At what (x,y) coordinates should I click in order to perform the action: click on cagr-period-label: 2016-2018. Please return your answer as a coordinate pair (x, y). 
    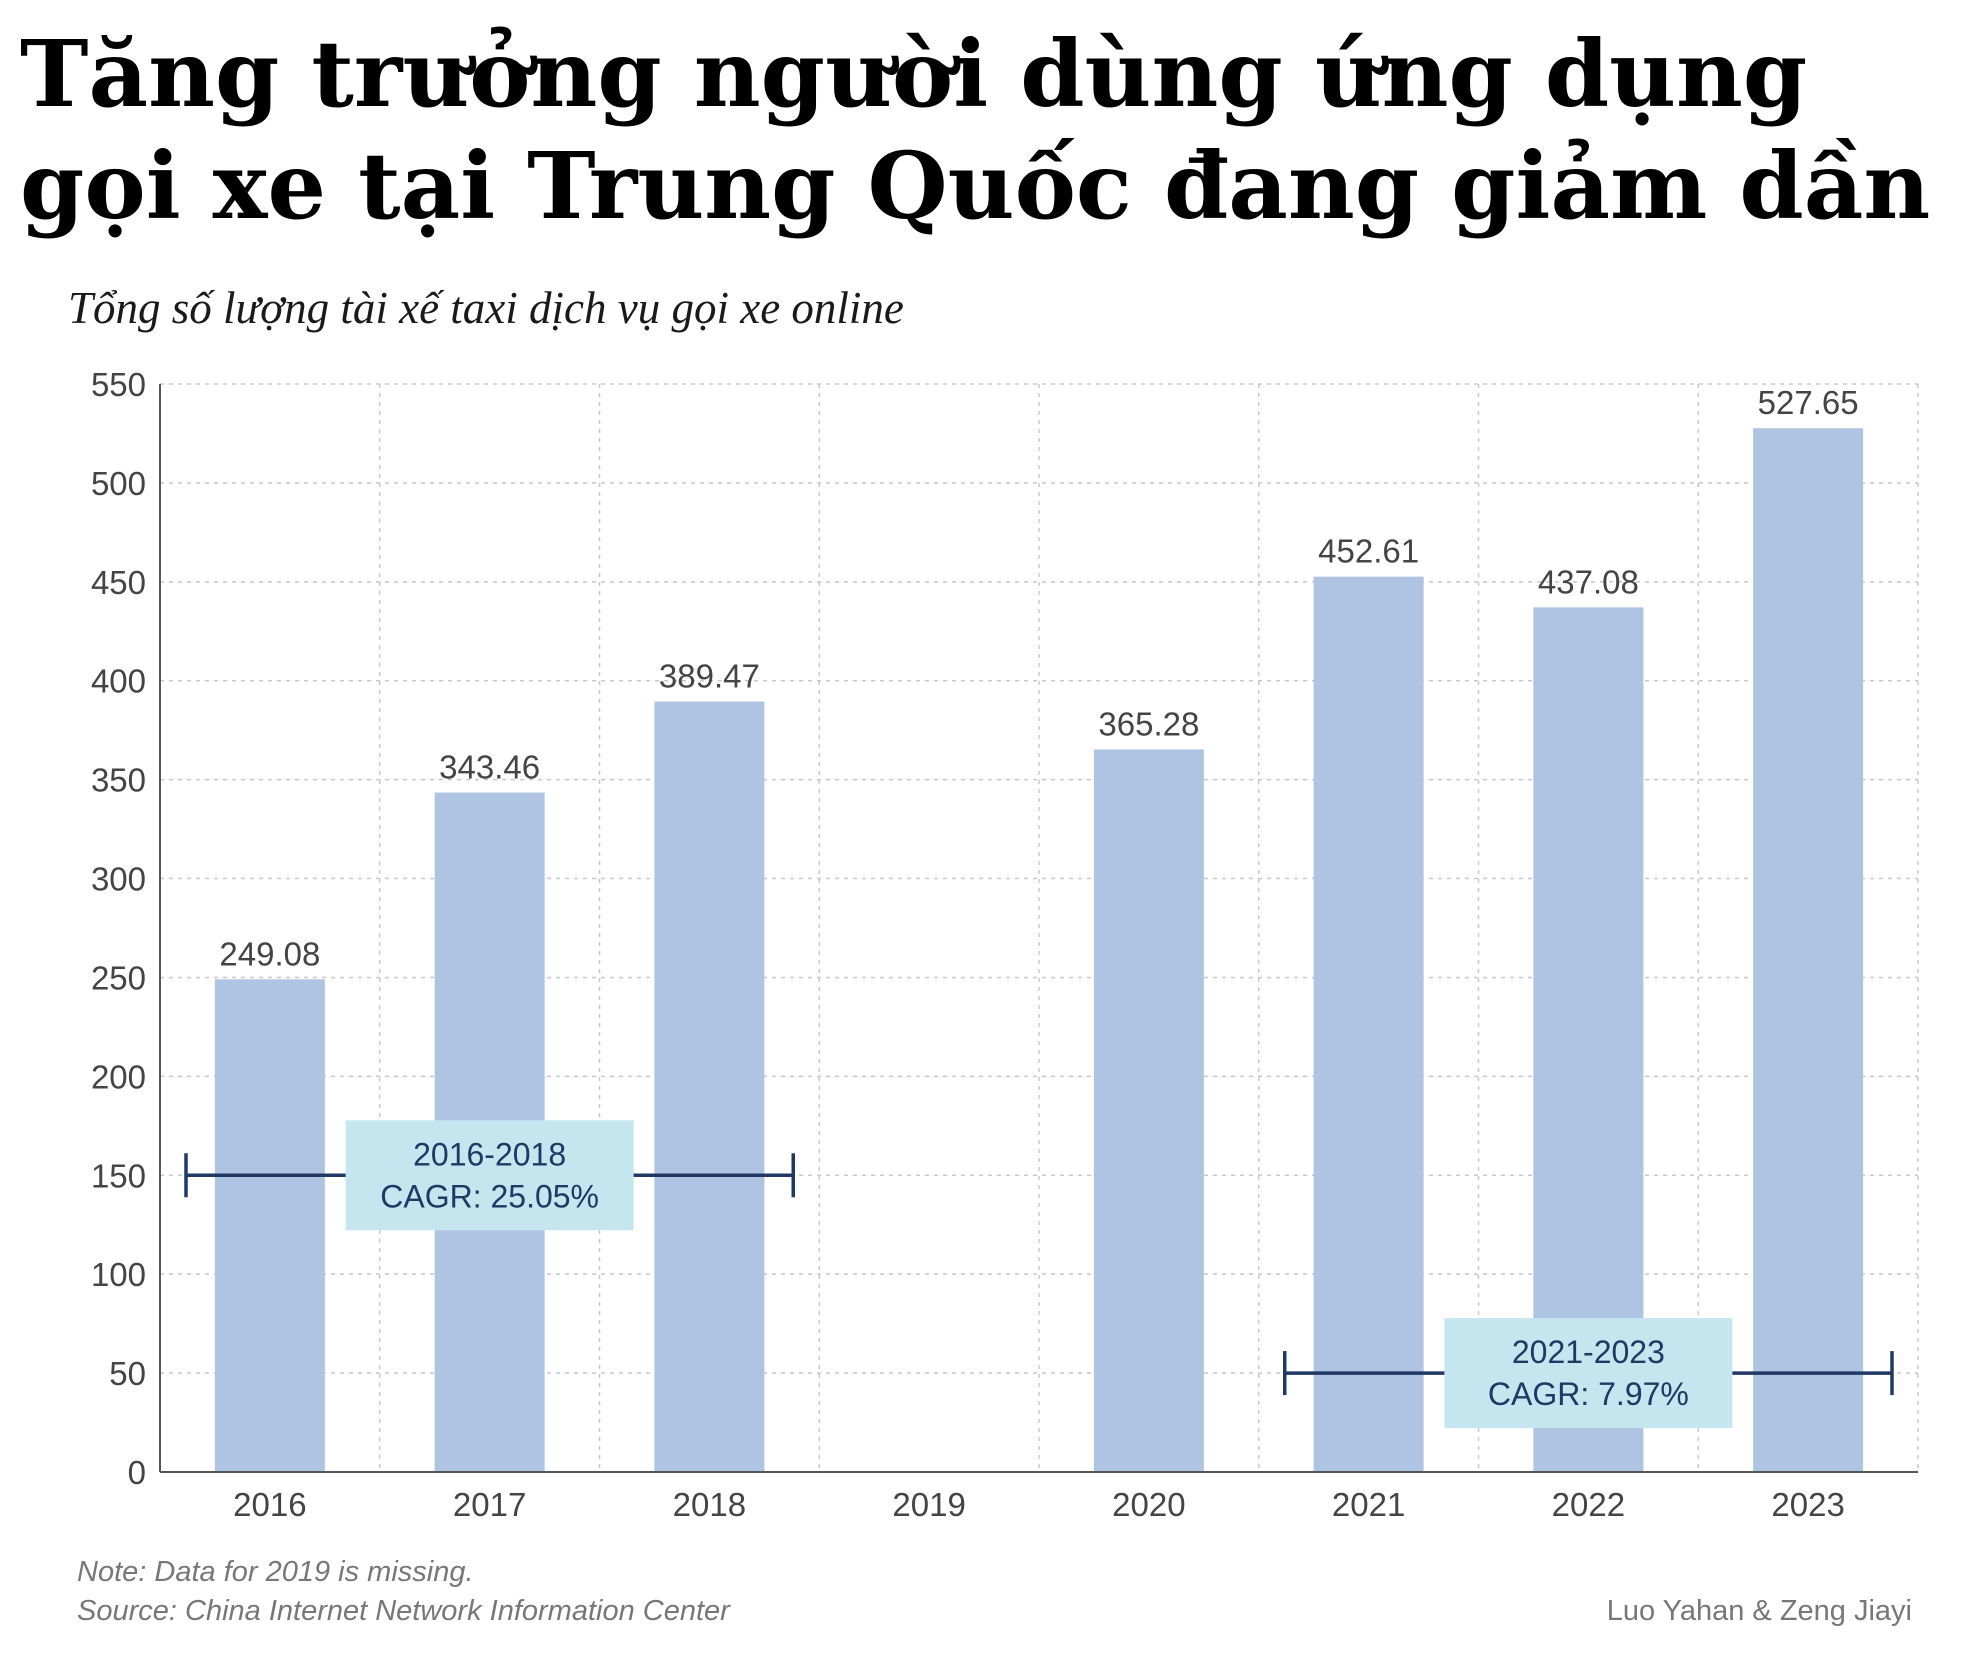
    Looking at the image, I should click on (489, 1154).